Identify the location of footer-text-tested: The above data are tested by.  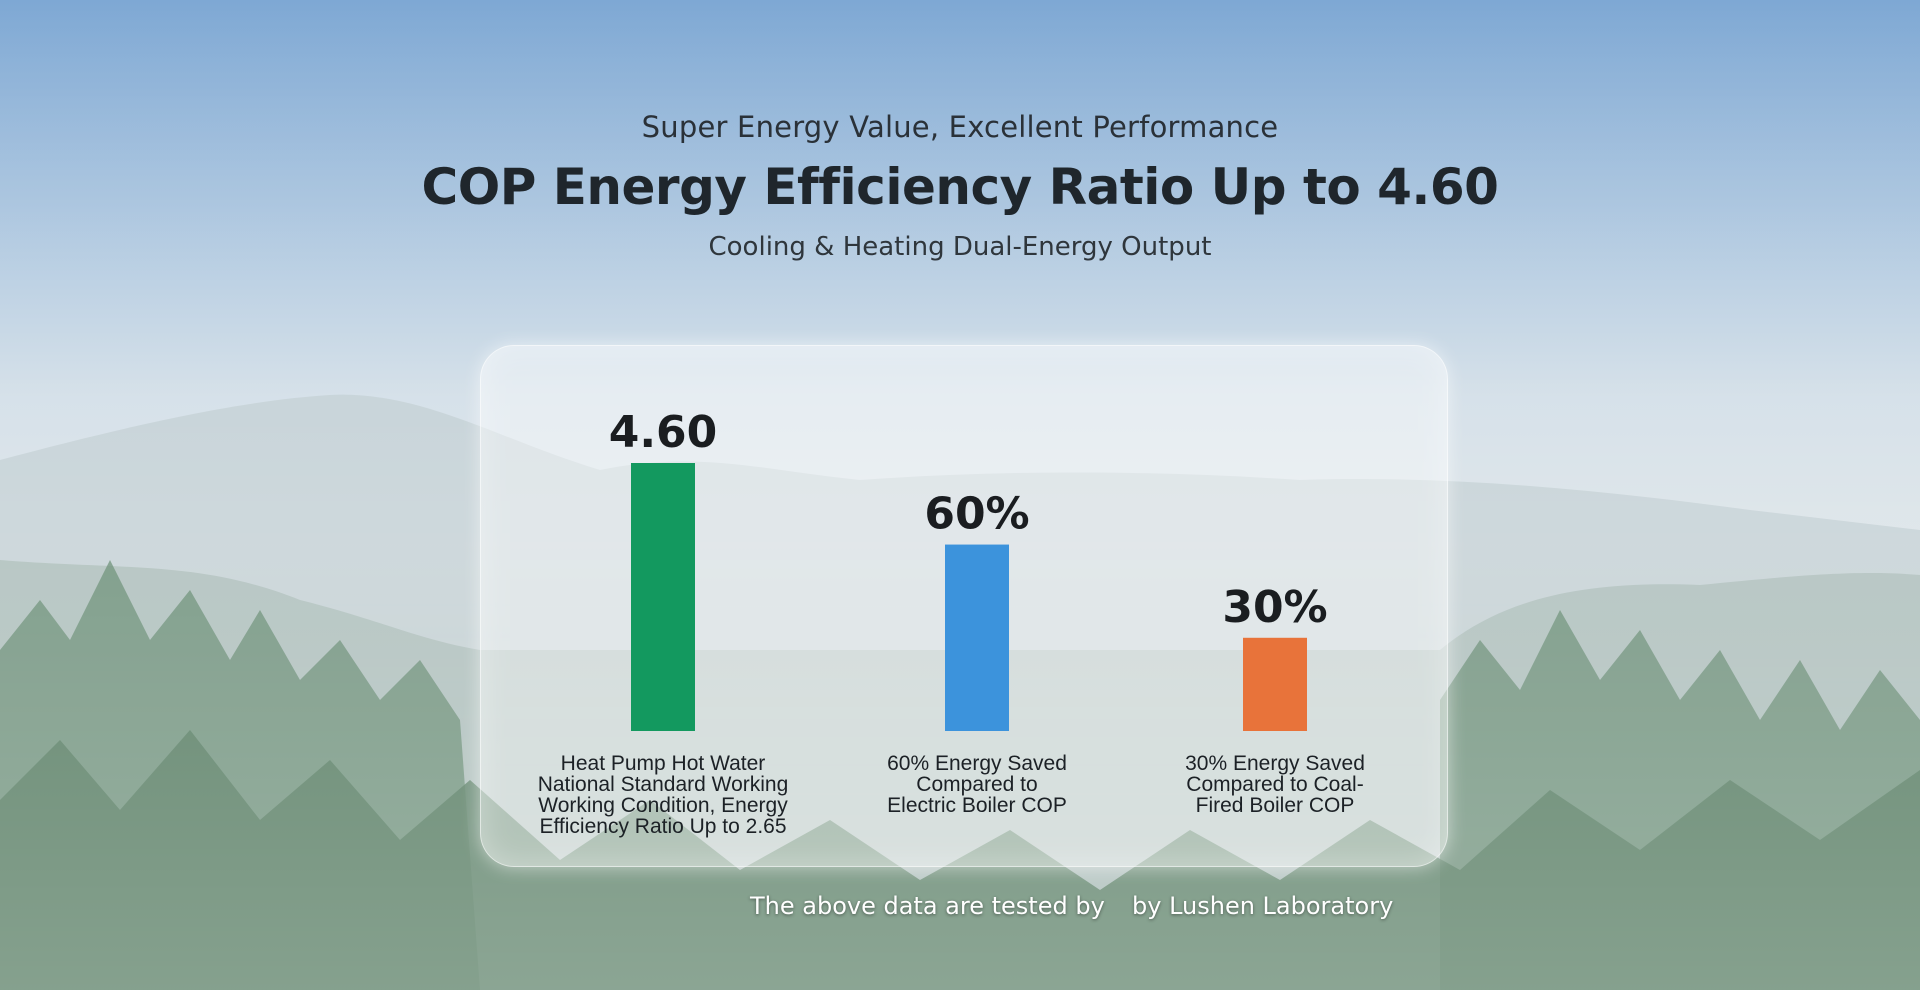
(927, 906).